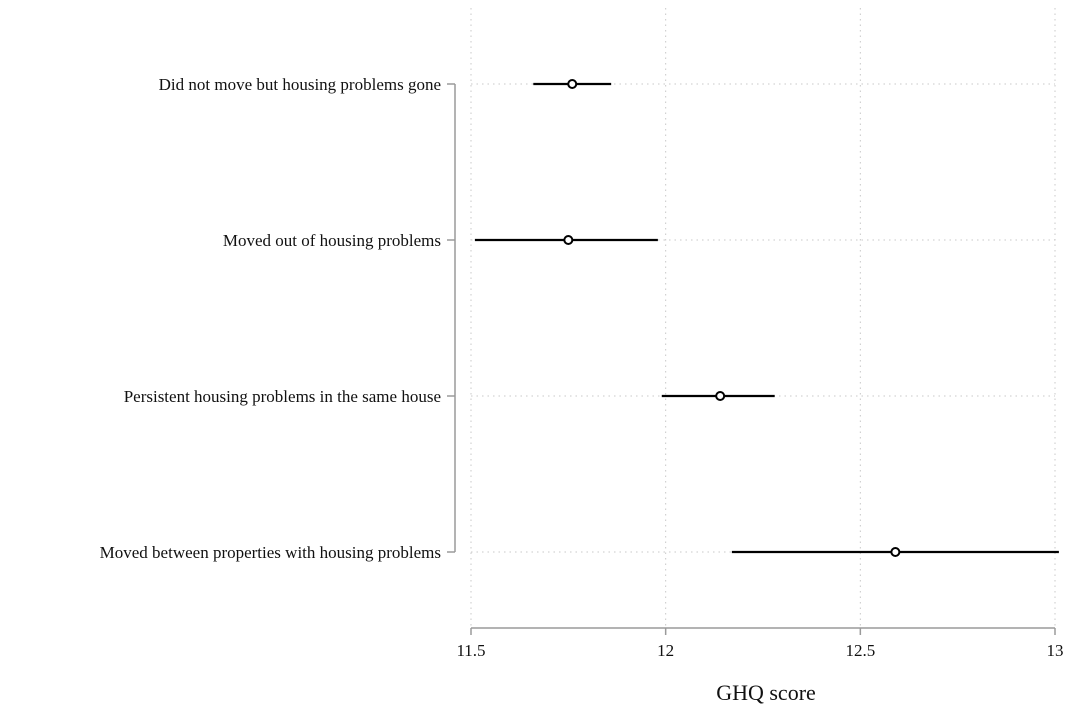  I want to click on x-axis-title: GHQ score, so click(766, 692).